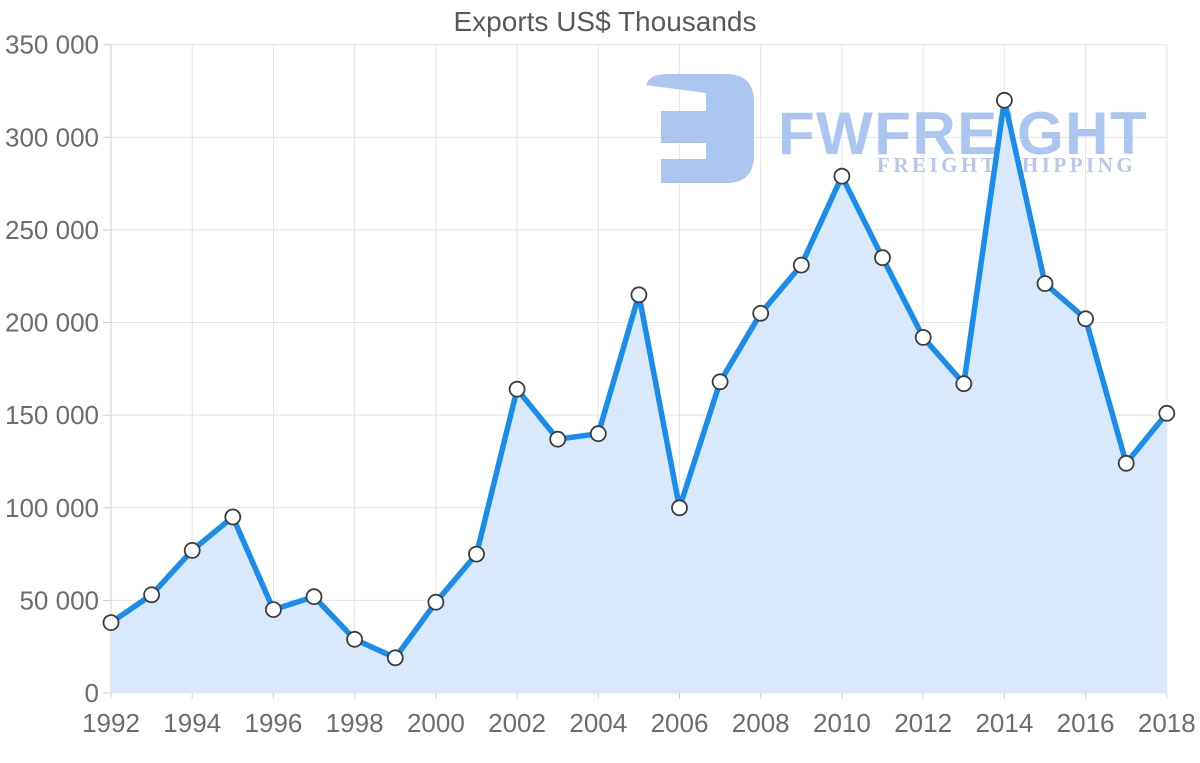 This screenshot has height=763, width=1200. I want to click on data-point-marker-2004, so click(598, 434).